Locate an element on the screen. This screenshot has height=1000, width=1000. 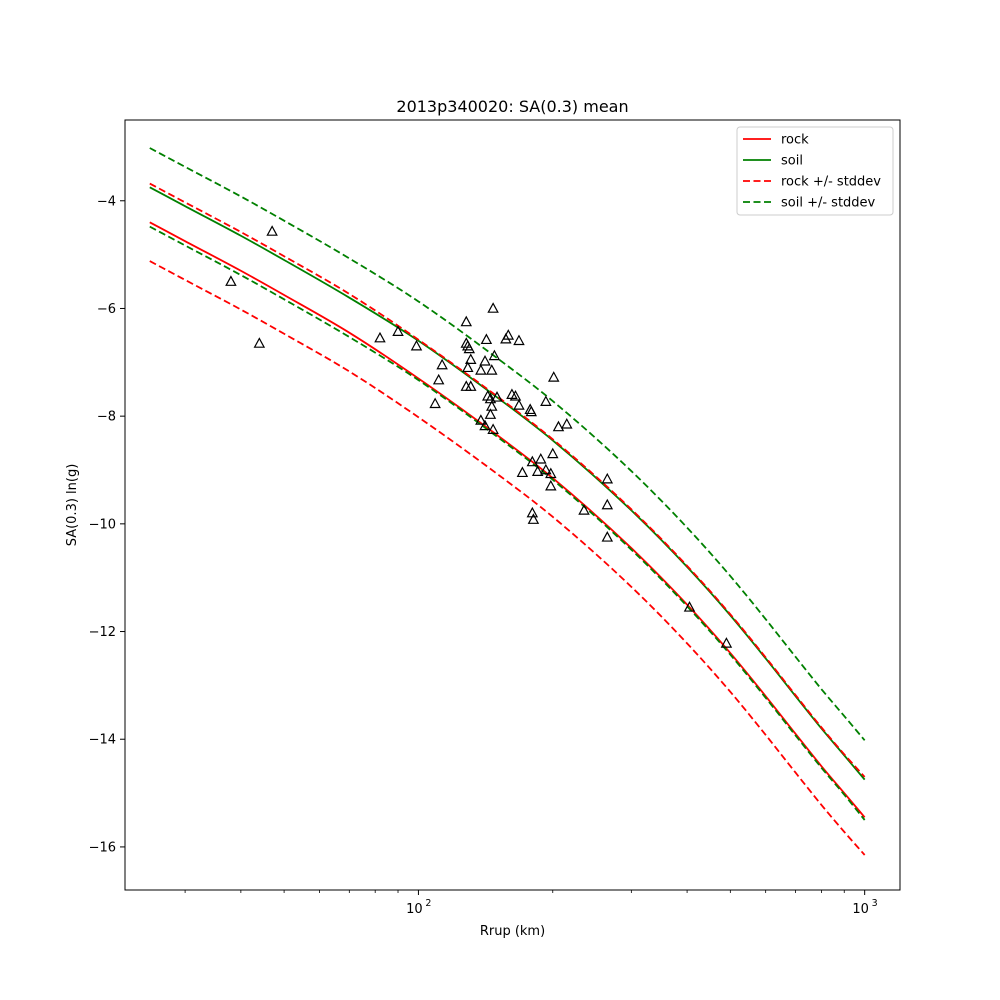
y-tick-label: −6 is located at coordinates (106, 309).